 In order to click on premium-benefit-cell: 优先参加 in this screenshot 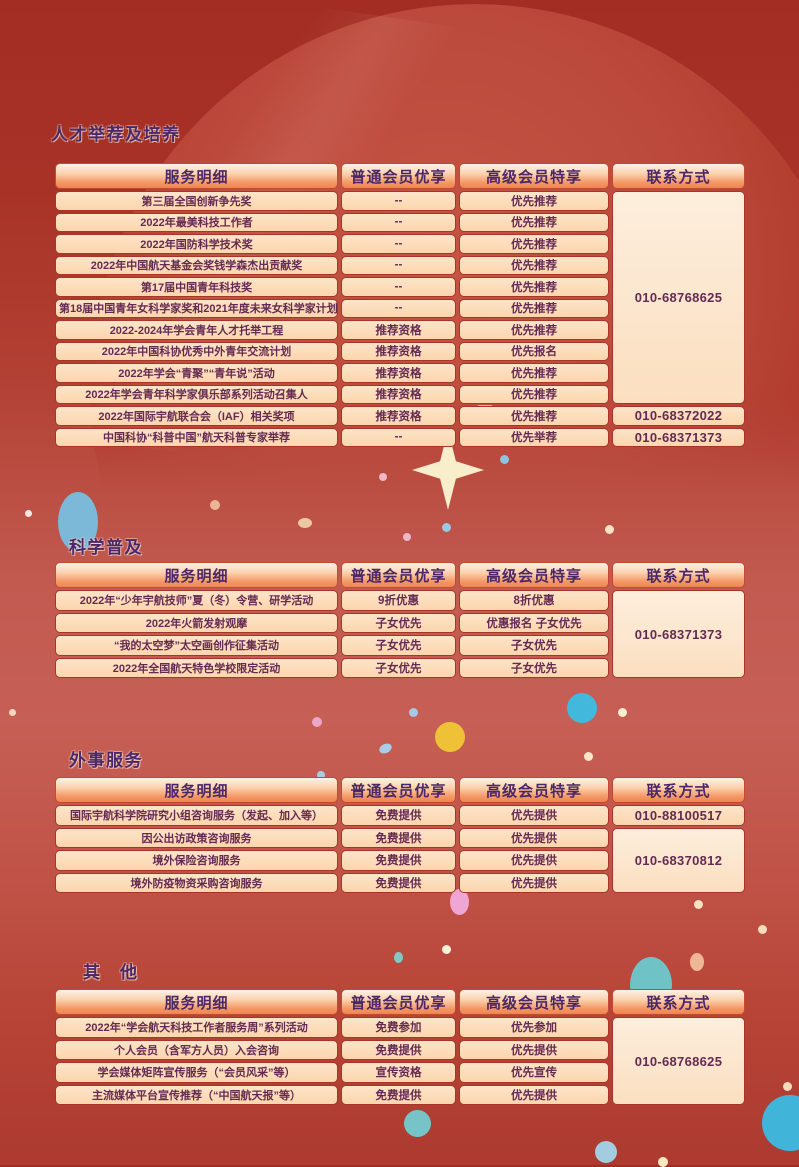, I will do `click(534, 1027)`.